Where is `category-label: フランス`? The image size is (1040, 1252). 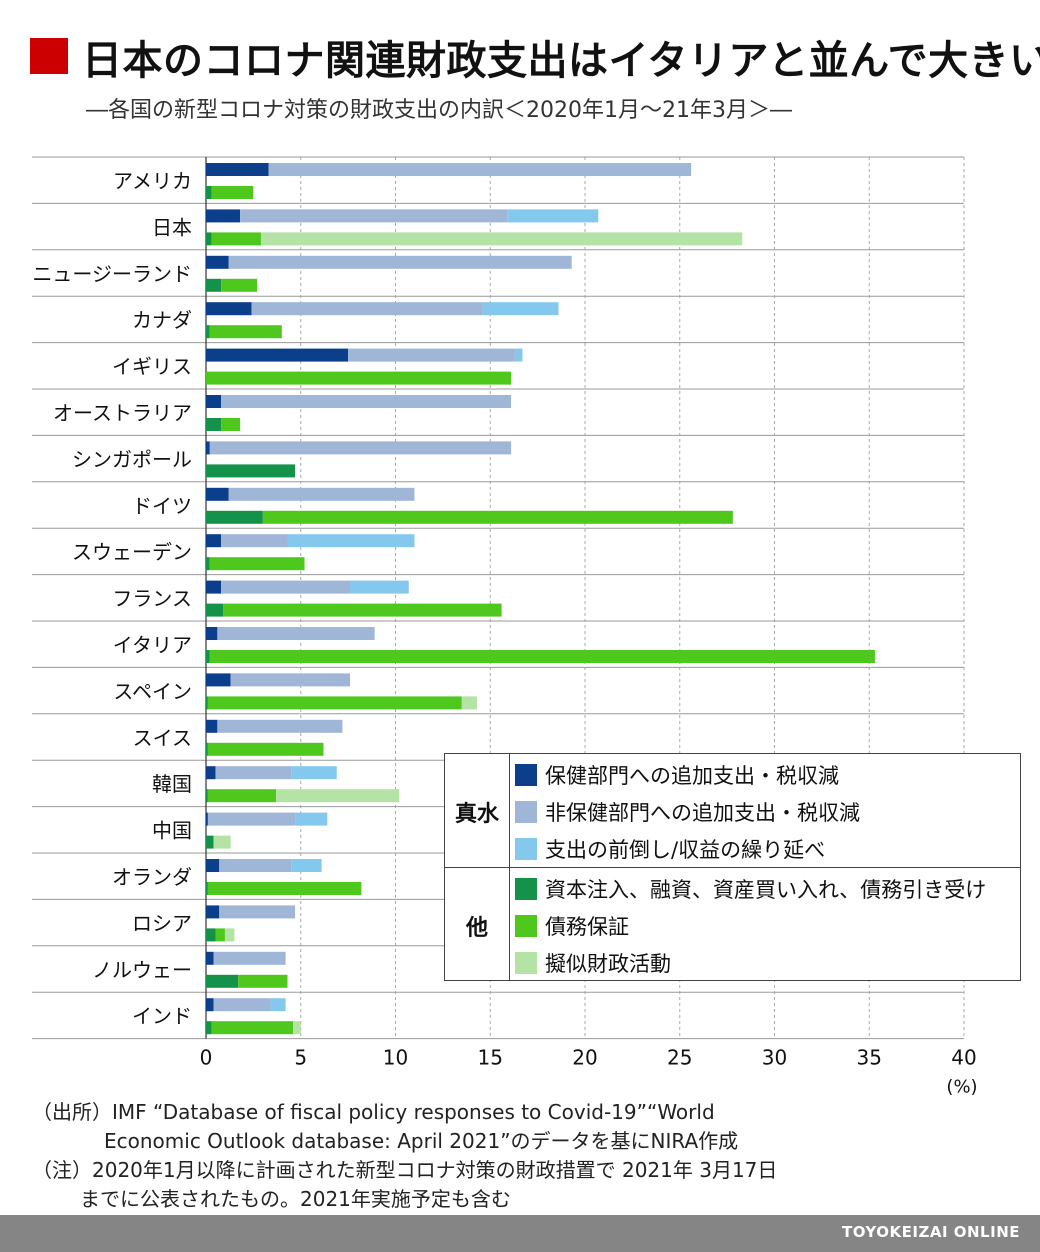
category-label: フランス is located at coordinates (152, 599).